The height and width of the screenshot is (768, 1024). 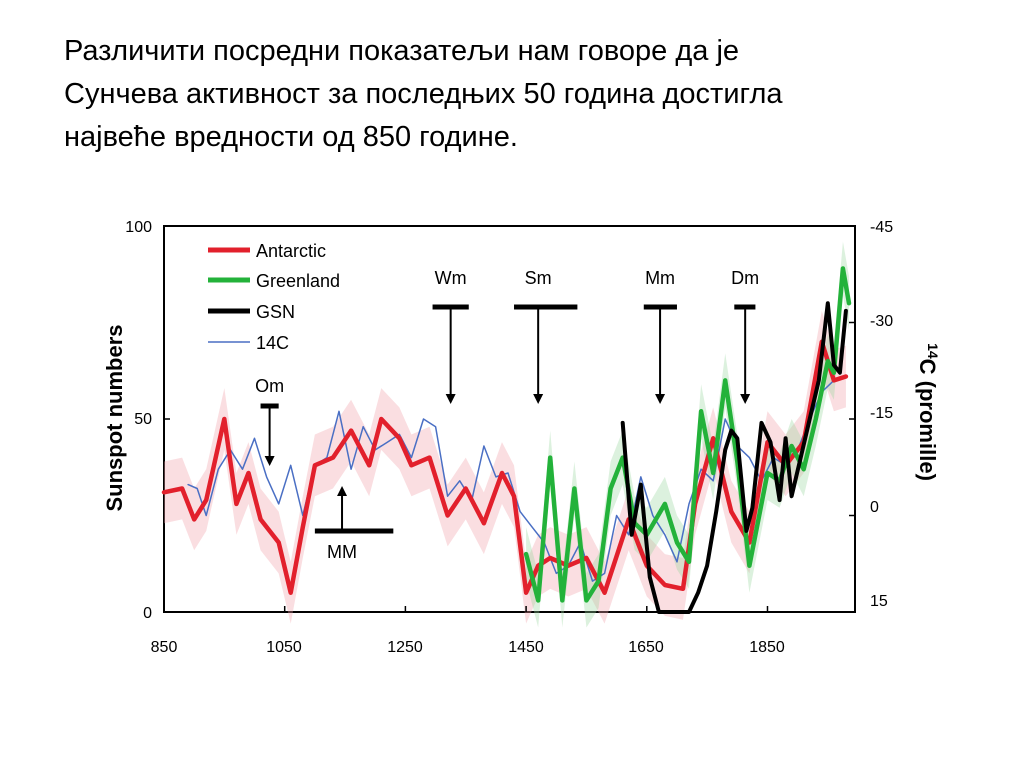 I want to click on y-tick-label-100: 100, so click(x=138, y=227).